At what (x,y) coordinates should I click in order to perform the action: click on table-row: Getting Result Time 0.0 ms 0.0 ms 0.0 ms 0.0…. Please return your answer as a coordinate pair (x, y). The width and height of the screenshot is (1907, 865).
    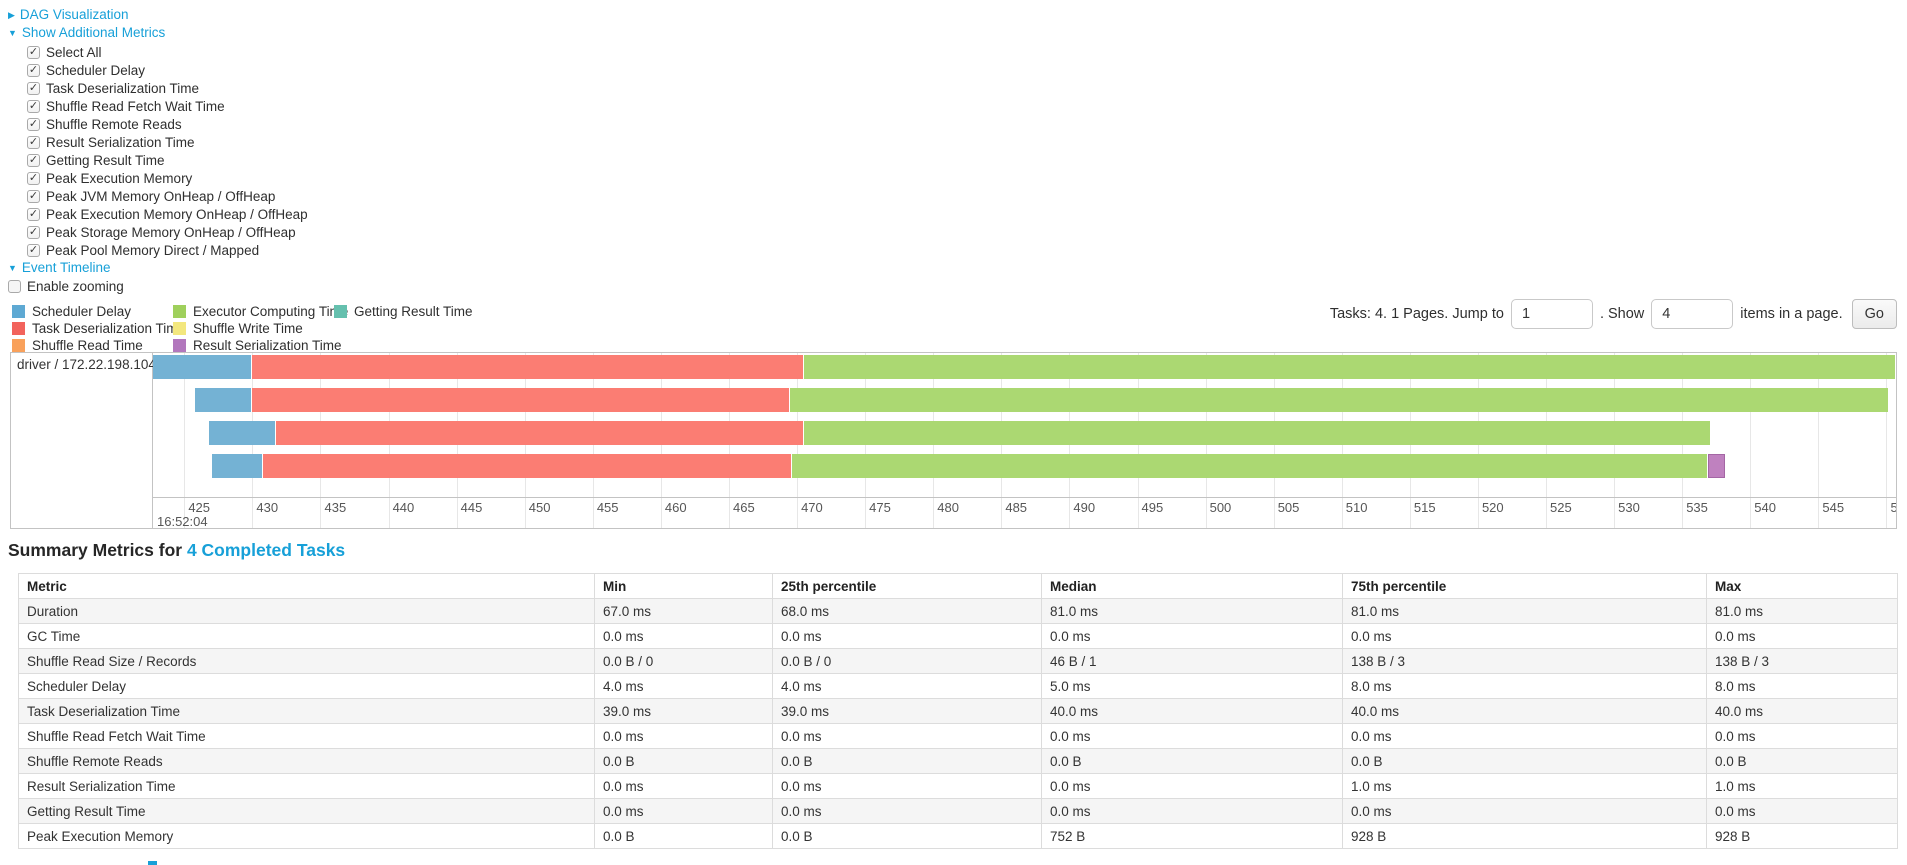
    Looking at the image, I should click on (958, 811).